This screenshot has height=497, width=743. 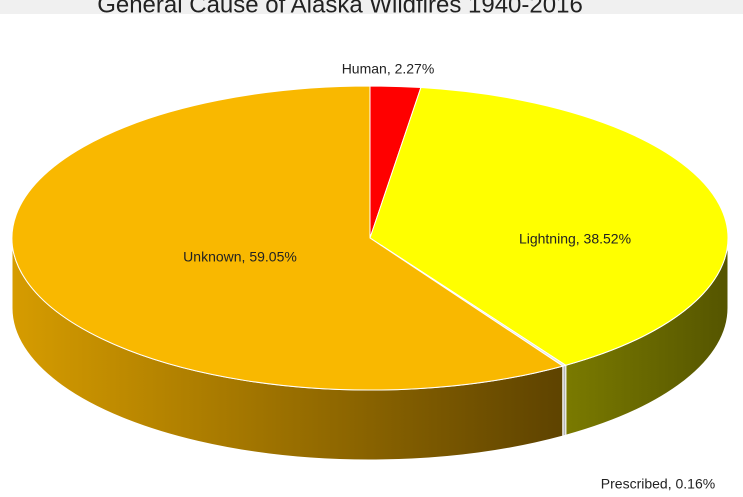 I want to click on title-band, so click(x=371, y=7).